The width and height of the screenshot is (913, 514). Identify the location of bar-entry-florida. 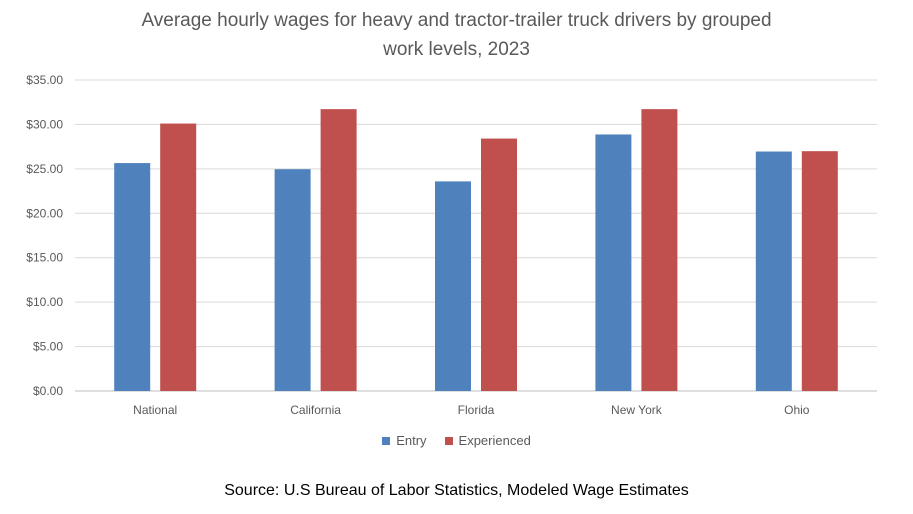
(453, 286).